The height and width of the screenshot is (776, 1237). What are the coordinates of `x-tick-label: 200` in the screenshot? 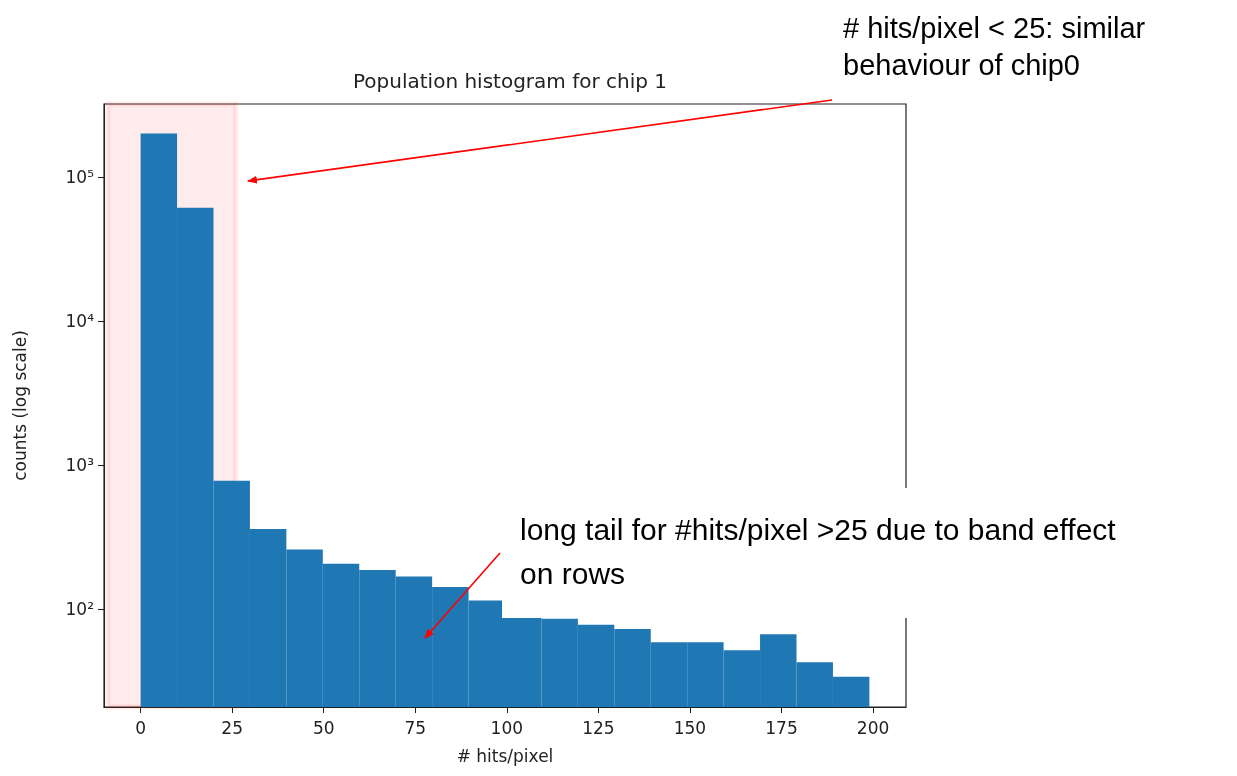 It's located at (873, 727).